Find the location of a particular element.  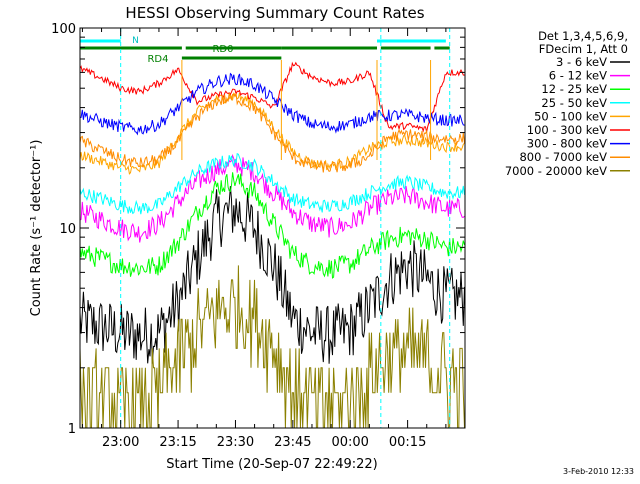

y-tick-label: 1 is located at coordinates (72, 429).